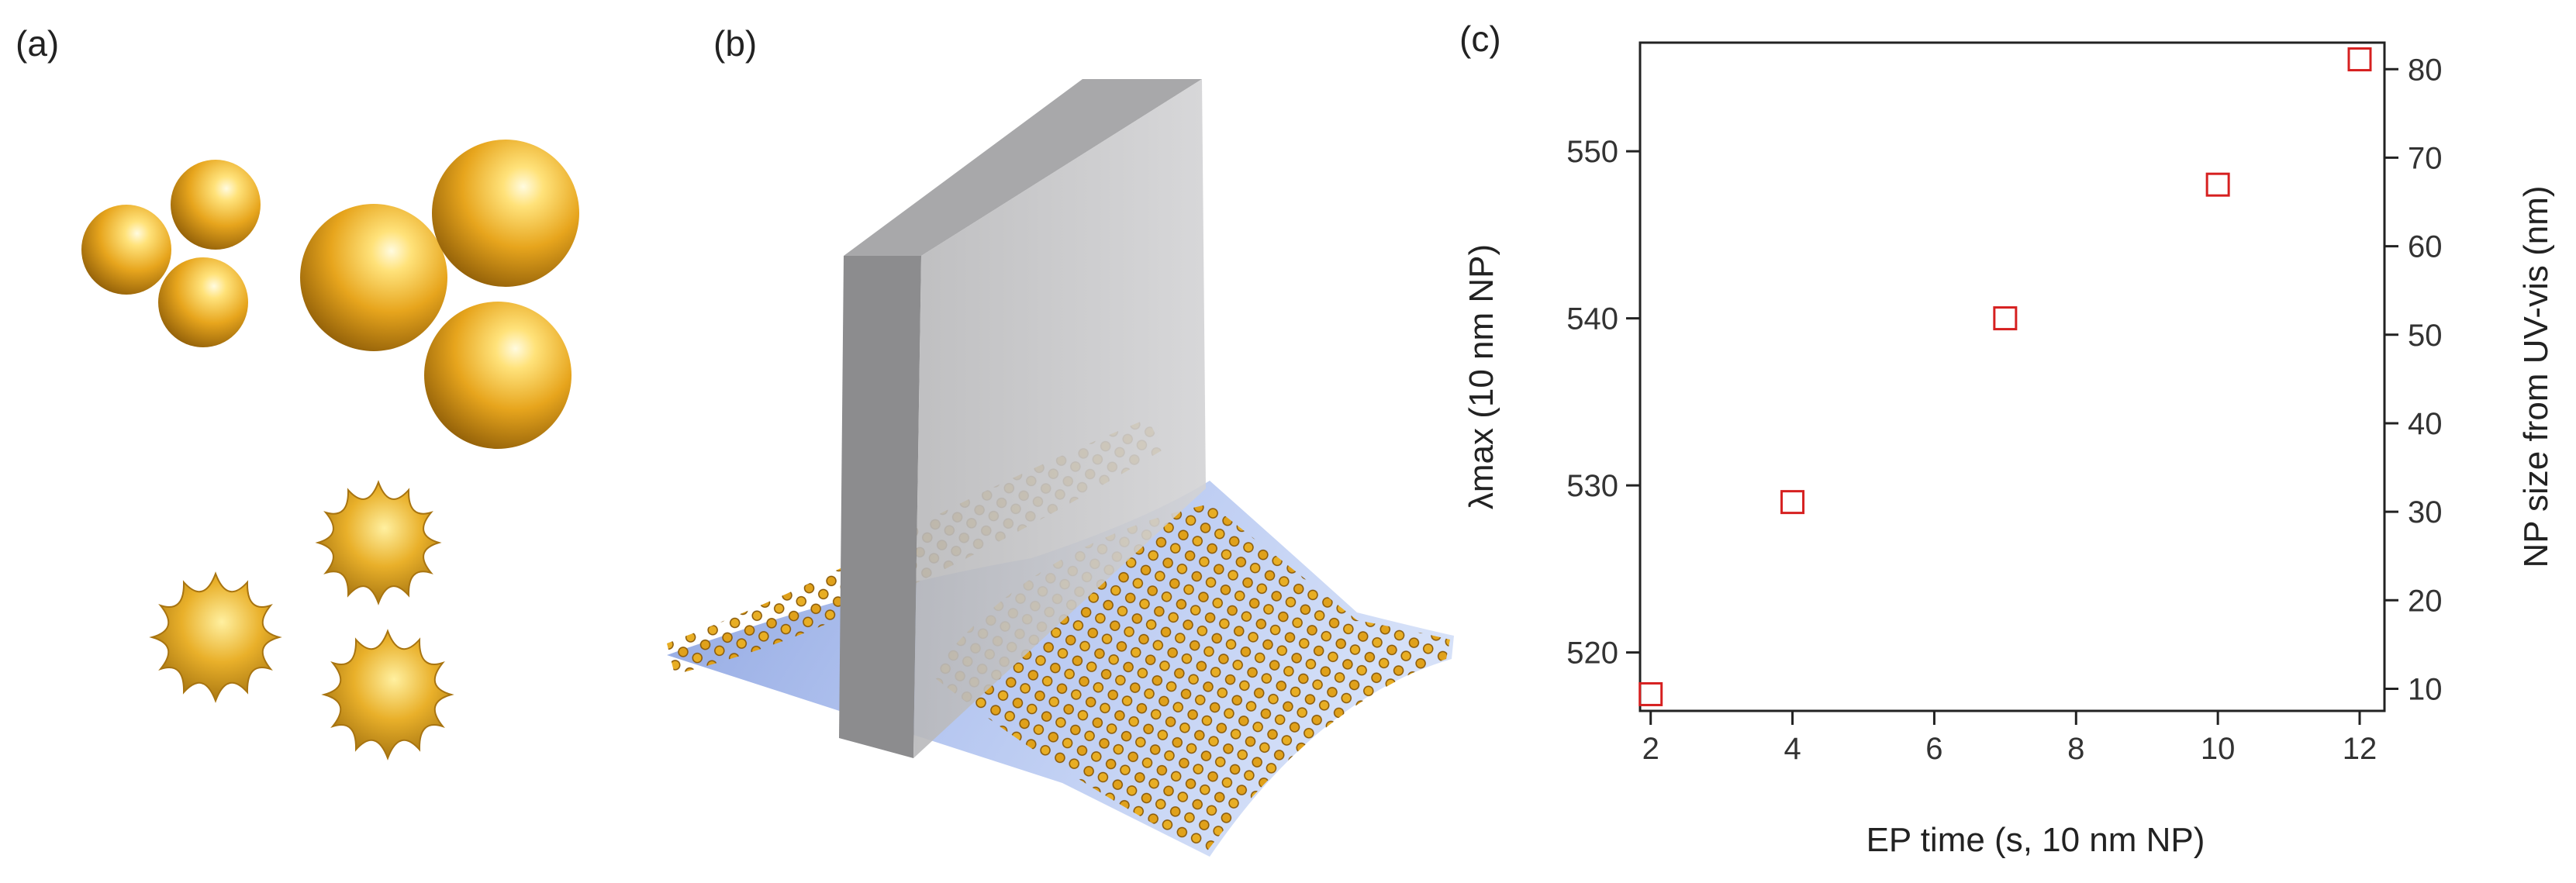  I want to click on slab-front, so click(1060, 418).